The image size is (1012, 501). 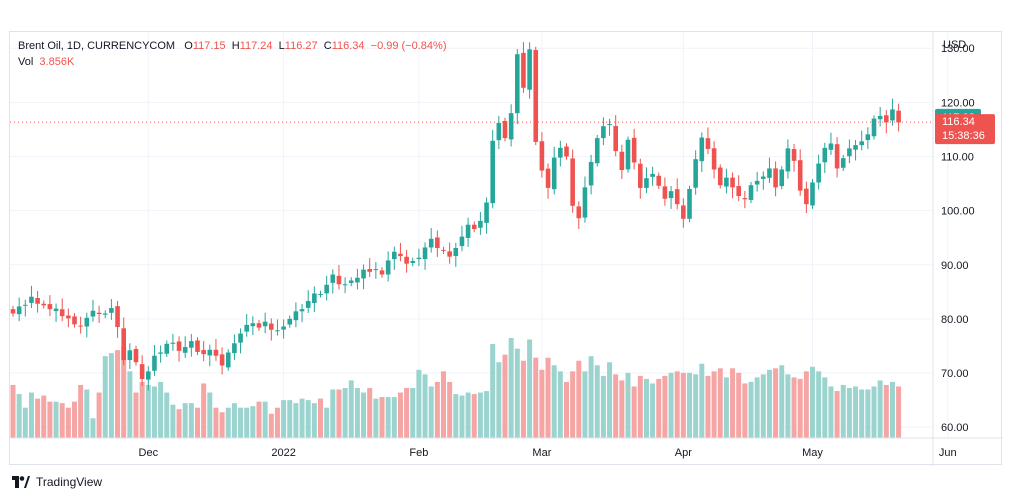 What do you see at coordinates (26, 62) in the screenshot?
I see `volume-label: Vol` at bounding box center [26, 62].